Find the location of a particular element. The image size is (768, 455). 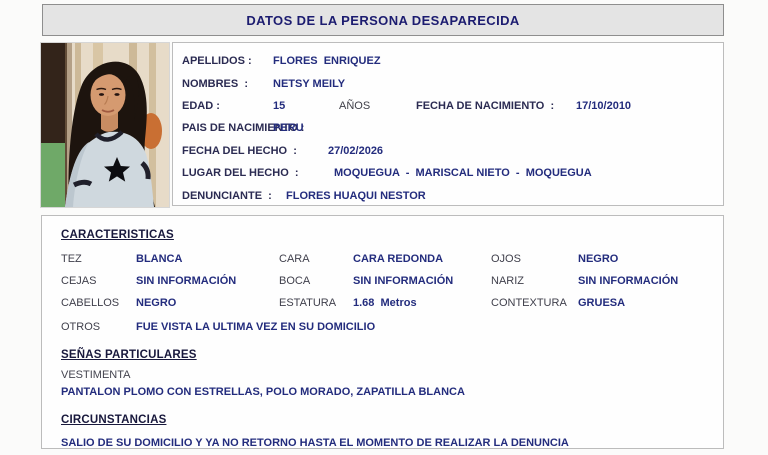

caracteristicas-title: CARACTERISTICAS is located at coordinates (117, 235).